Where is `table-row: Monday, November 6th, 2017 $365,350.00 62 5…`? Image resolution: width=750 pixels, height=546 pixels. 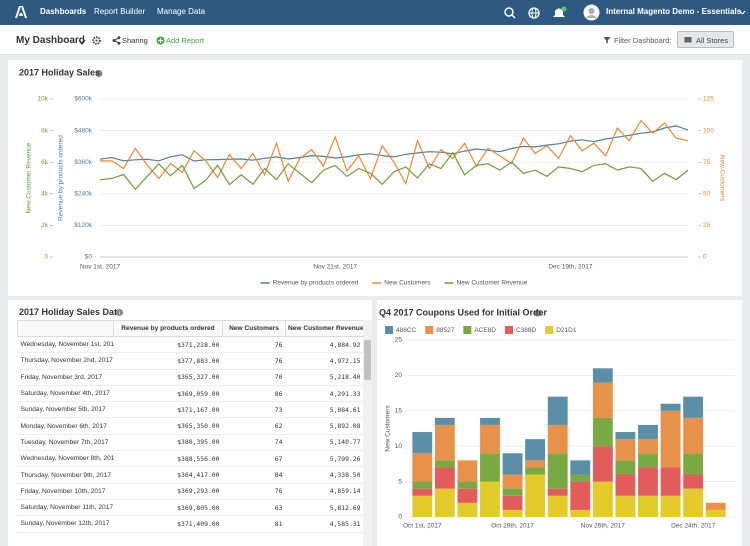 table-row: Monday, November 6th, 2017 $365,350.00 62 5… is located at coordinates (190, 426).